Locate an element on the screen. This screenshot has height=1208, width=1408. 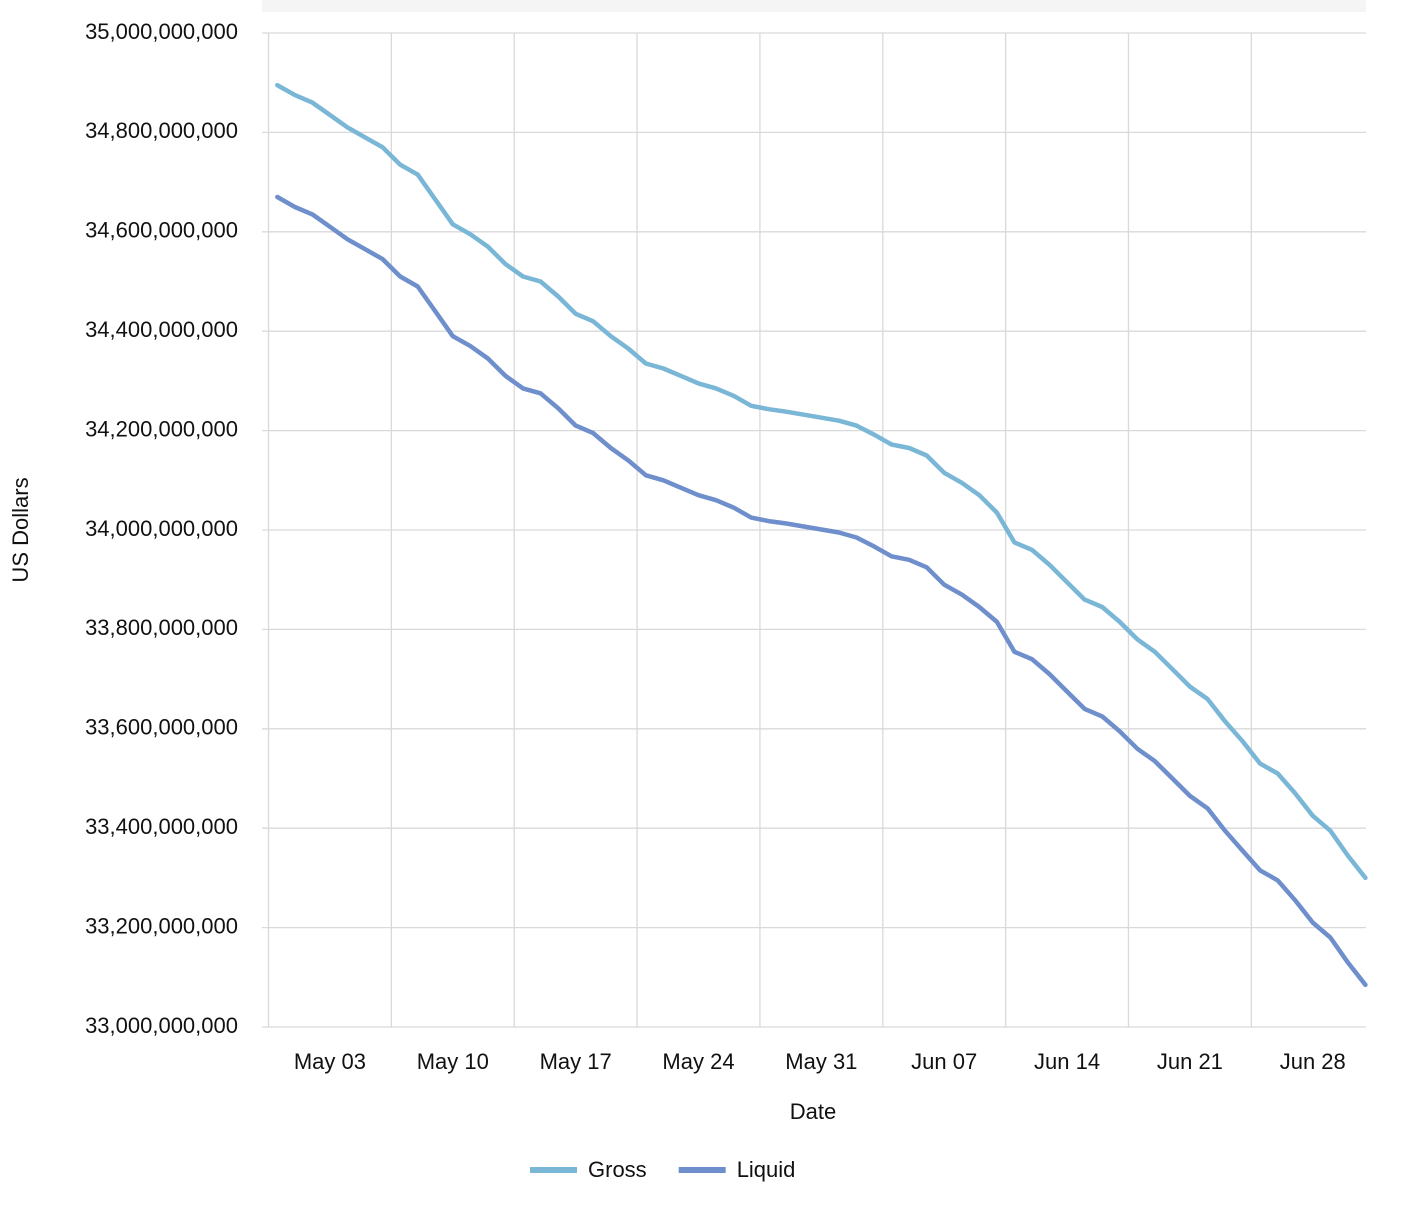
x-tick-label: May 31 is located at coordinates (821, 1061).